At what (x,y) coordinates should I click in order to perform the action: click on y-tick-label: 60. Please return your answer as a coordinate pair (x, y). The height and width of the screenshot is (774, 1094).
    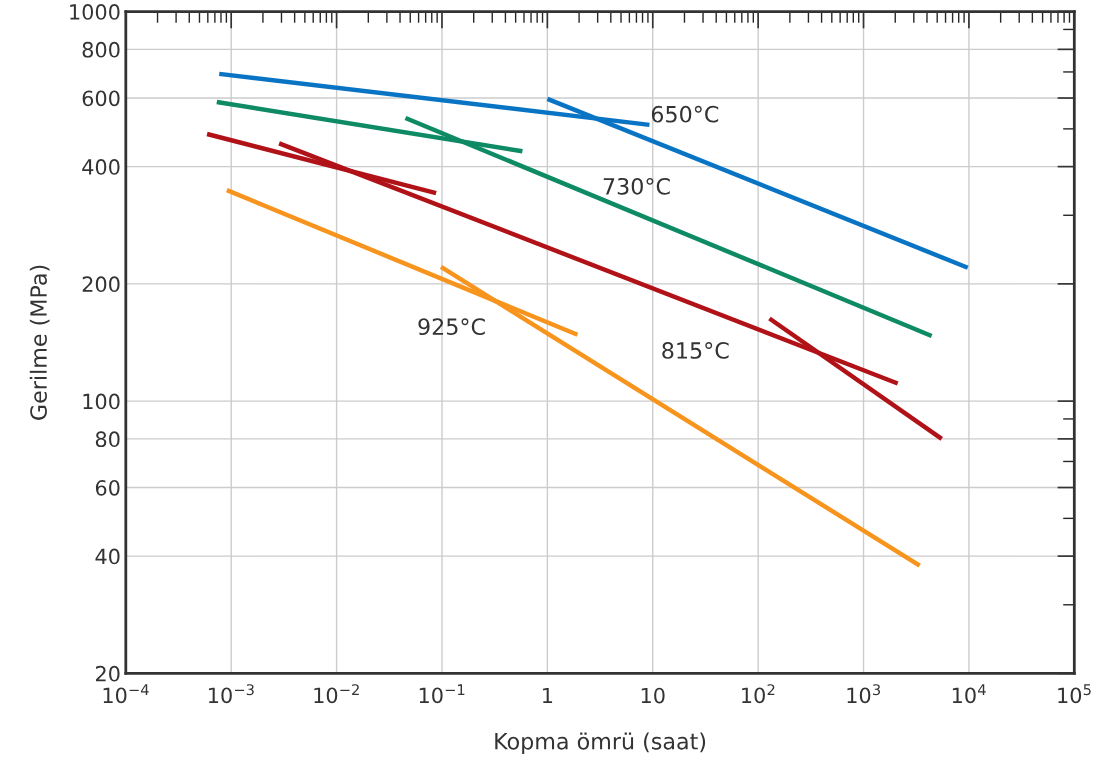
    Looking at the image, I should click on (107, 487).